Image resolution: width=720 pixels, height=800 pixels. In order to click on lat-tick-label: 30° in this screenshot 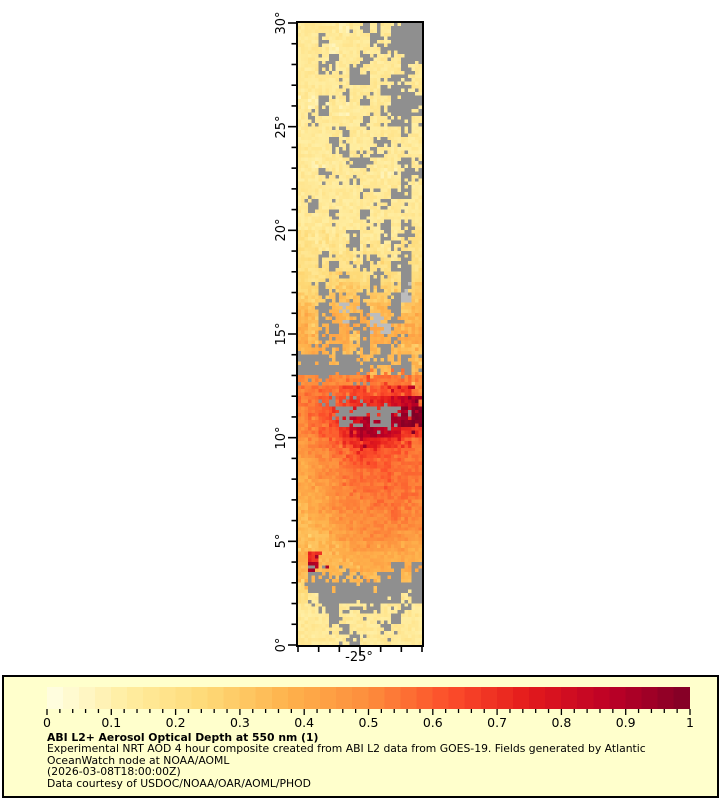, I will do `click(281, 23)`.